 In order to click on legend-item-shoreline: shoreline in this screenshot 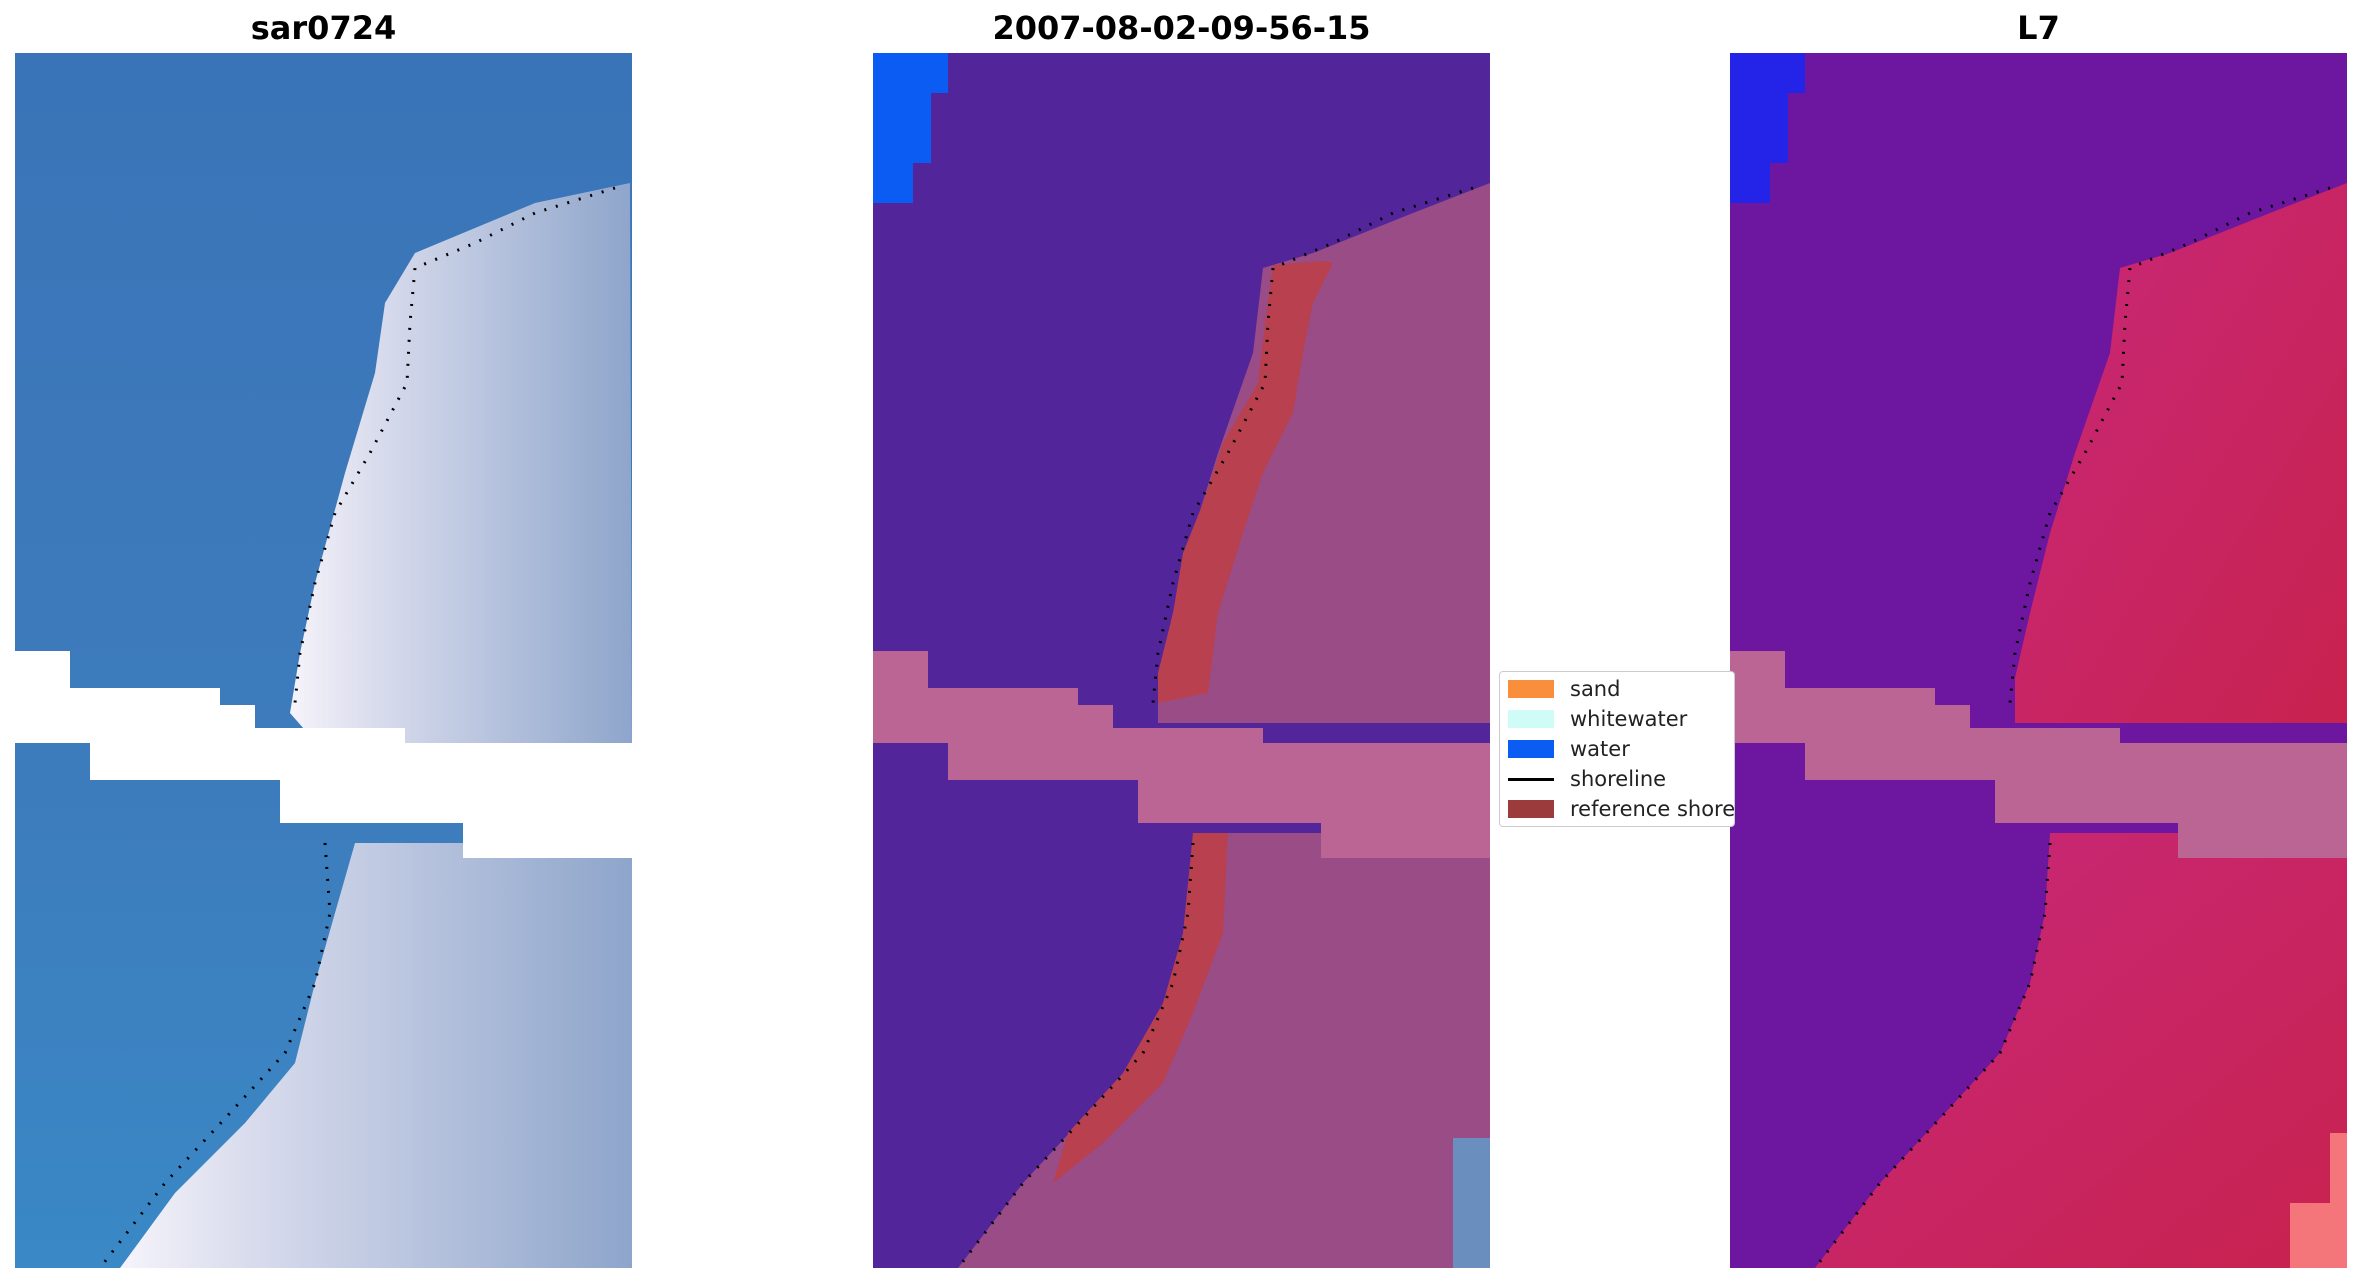, I will do `click(1587, 779)`.